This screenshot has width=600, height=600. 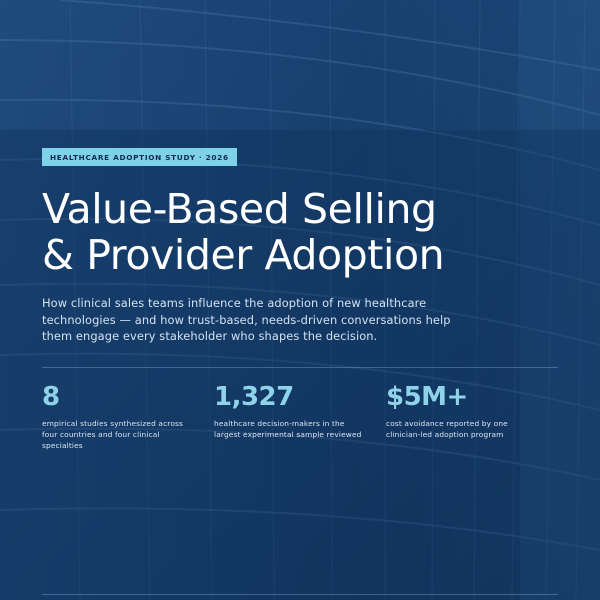 What do you see at coordinates (243, 255) in the screenshot?
I see `title-line-2: & Provider Adoption` at bounding box center [243, 255].